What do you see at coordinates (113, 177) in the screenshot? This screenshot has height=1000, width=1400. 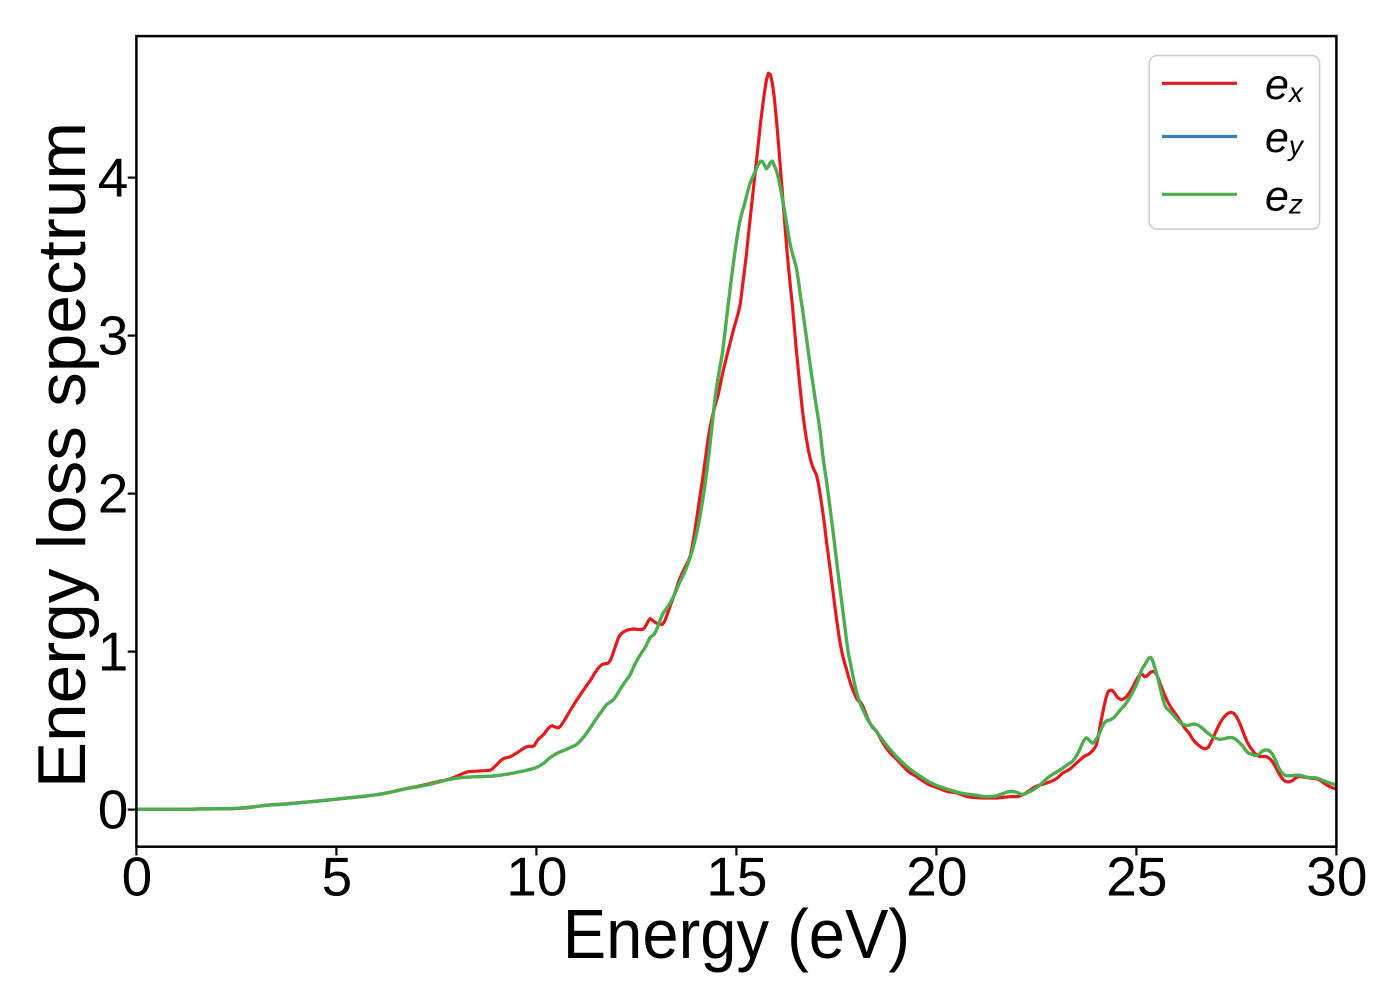 I see `svg-text: 4` at bounding box center [113, 177].